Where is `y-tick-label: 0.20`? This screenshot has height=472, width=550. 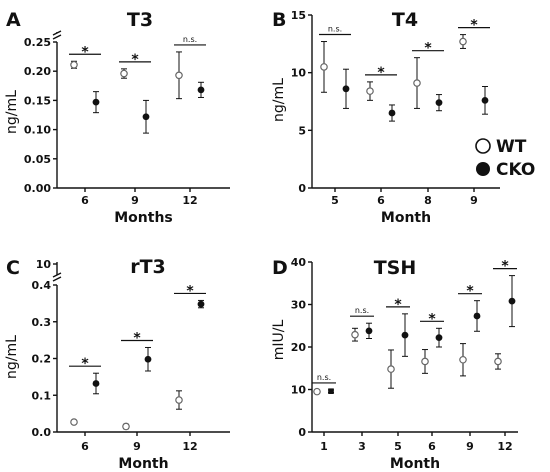
y-tick-label: 0.20 is located at coordinates (37, 71).